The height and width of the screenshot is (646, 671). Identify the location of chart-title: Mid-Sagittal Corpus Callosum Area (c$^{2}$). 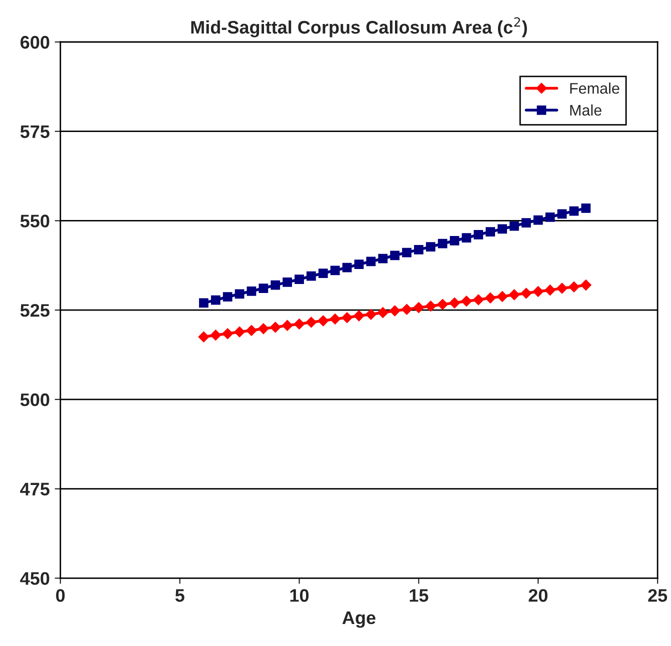
(359, 27).